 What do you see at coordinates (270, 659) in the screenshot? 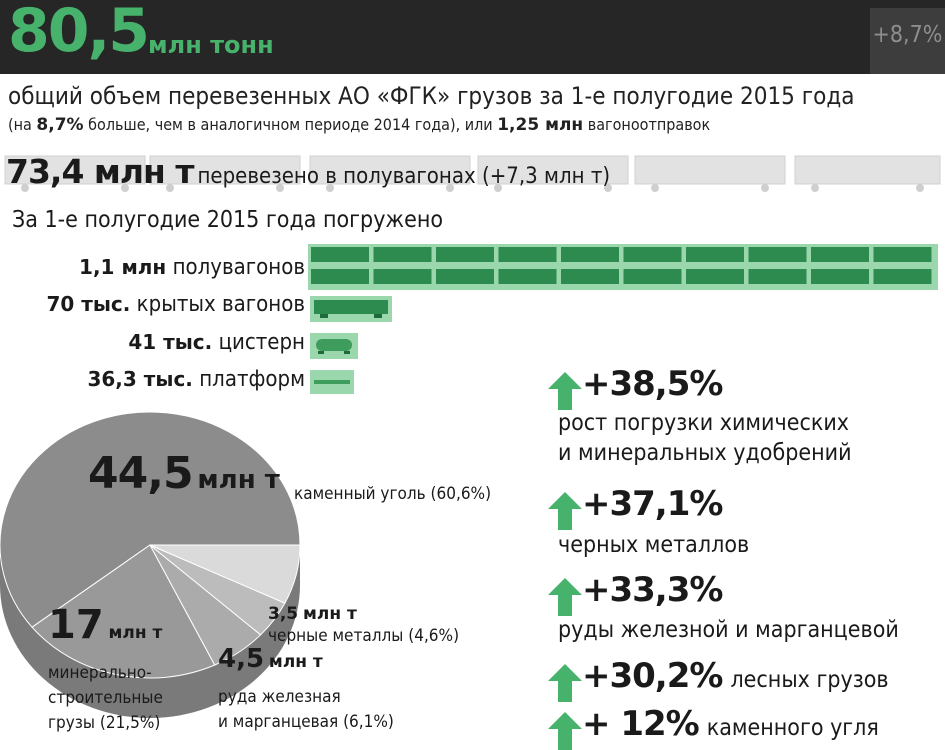
I see `pie-label-ore: 4,5 млн т` at bounding box center [270, 659].